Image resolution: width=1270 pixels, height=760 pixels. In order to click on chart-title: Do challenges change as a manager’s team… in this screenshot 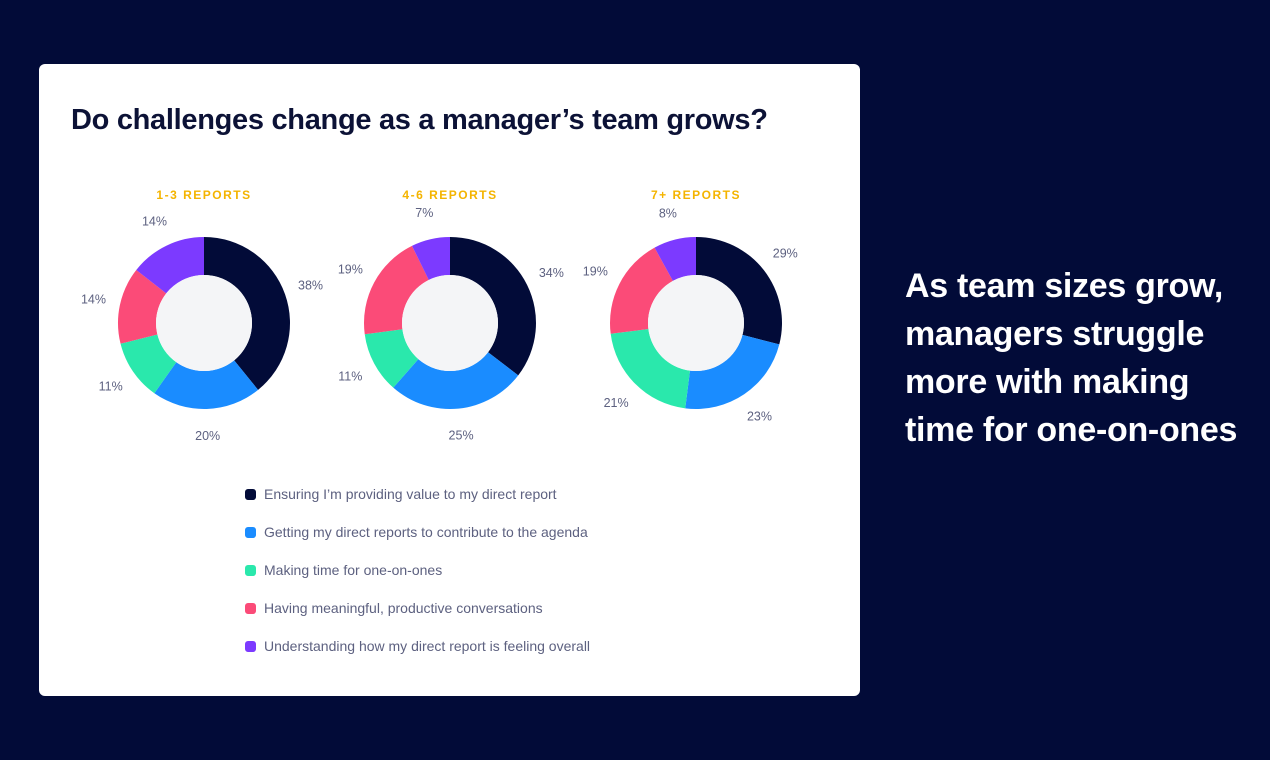, I will do `click(419, 120)`.